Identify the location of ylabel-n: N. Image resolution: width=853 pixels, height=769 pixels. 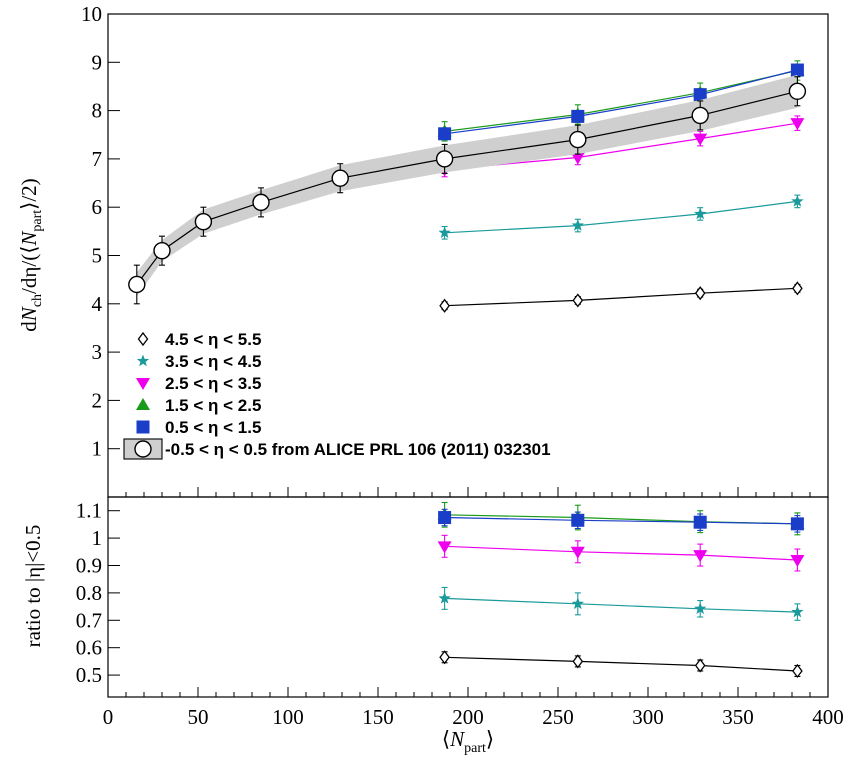
(29, 314).